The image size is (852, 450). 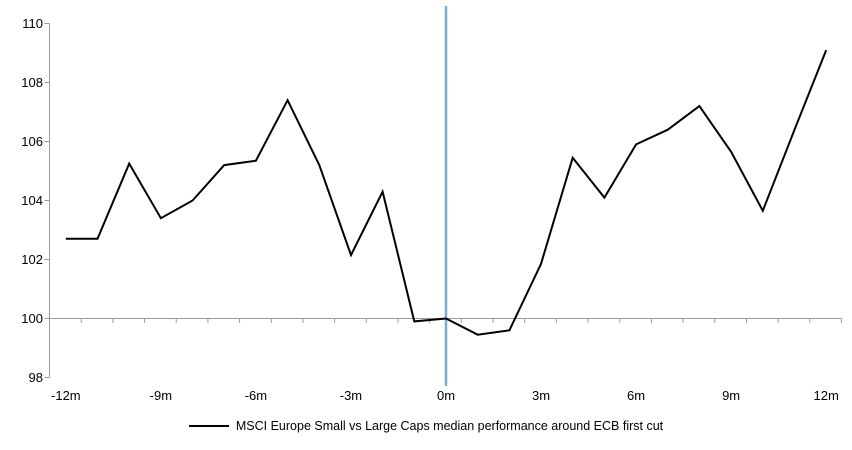 I want to click on x-tick-label: -6m, so click(x=256, y=395).